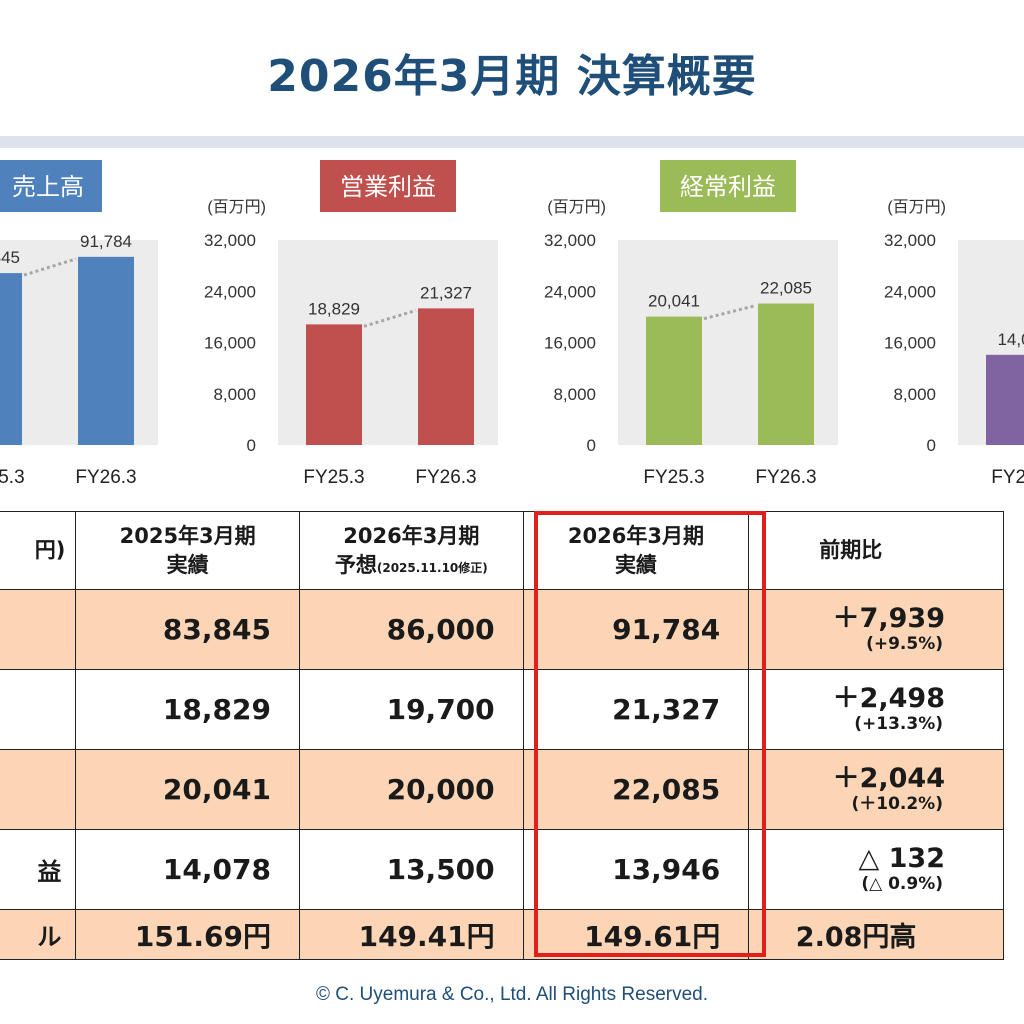 This screenshot has width=1024, height=1024. What do you see at coordinates (446, 292) in the screenshot?
I see `data-label: 21,327` at bounding box center [446, 292].